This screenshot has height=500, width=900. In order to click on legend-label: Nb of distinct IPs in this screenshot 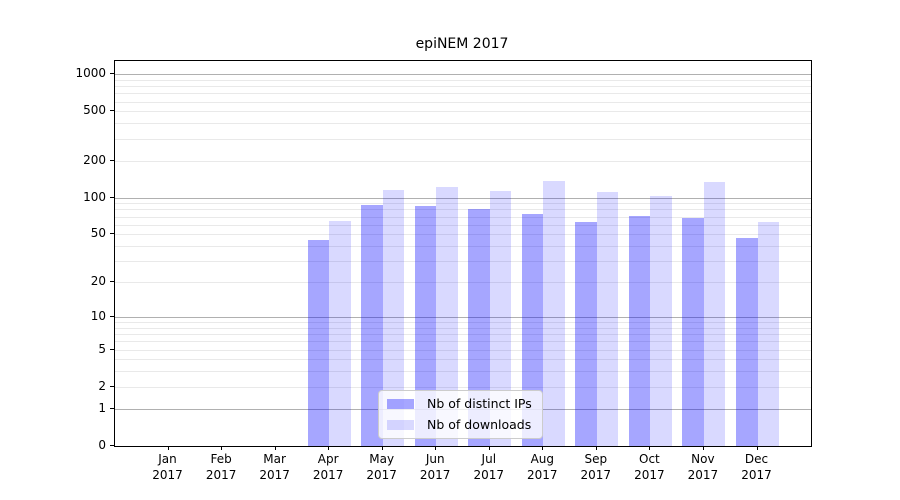, I will do `click(479, 403)`.